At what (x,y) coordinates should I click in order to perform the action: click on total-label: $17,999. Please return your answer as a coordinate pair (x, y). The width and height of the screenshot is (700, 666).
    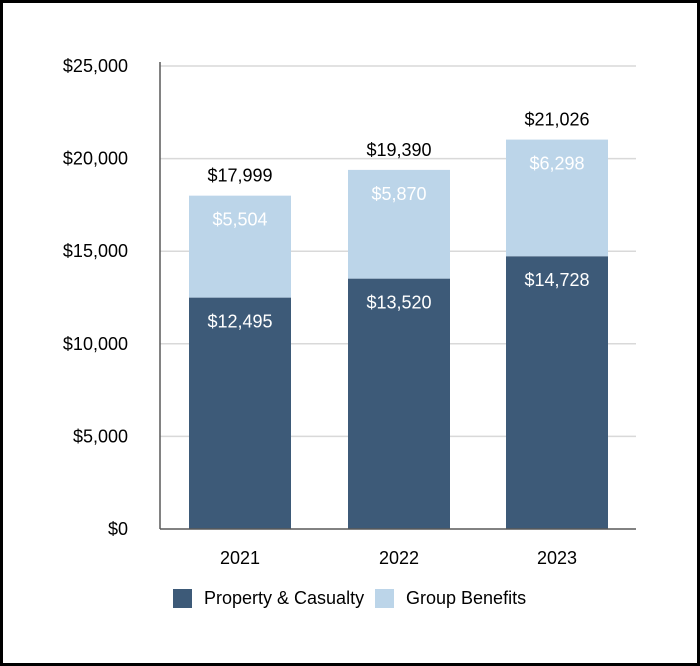
    Looking at the image, I should click on (239, 176).